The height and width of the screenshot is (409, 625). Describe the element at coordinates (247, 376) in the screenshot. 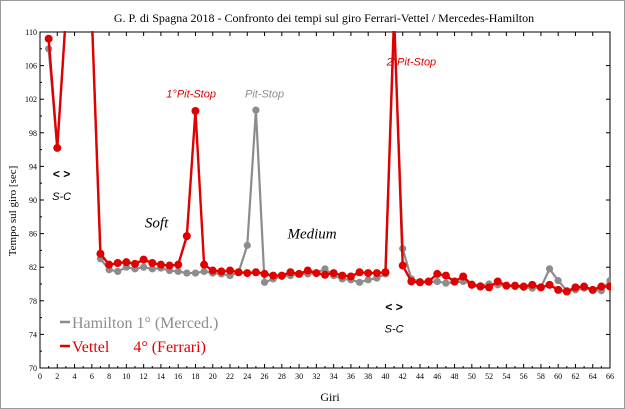

I see `x-tick-label: 24` at that location.